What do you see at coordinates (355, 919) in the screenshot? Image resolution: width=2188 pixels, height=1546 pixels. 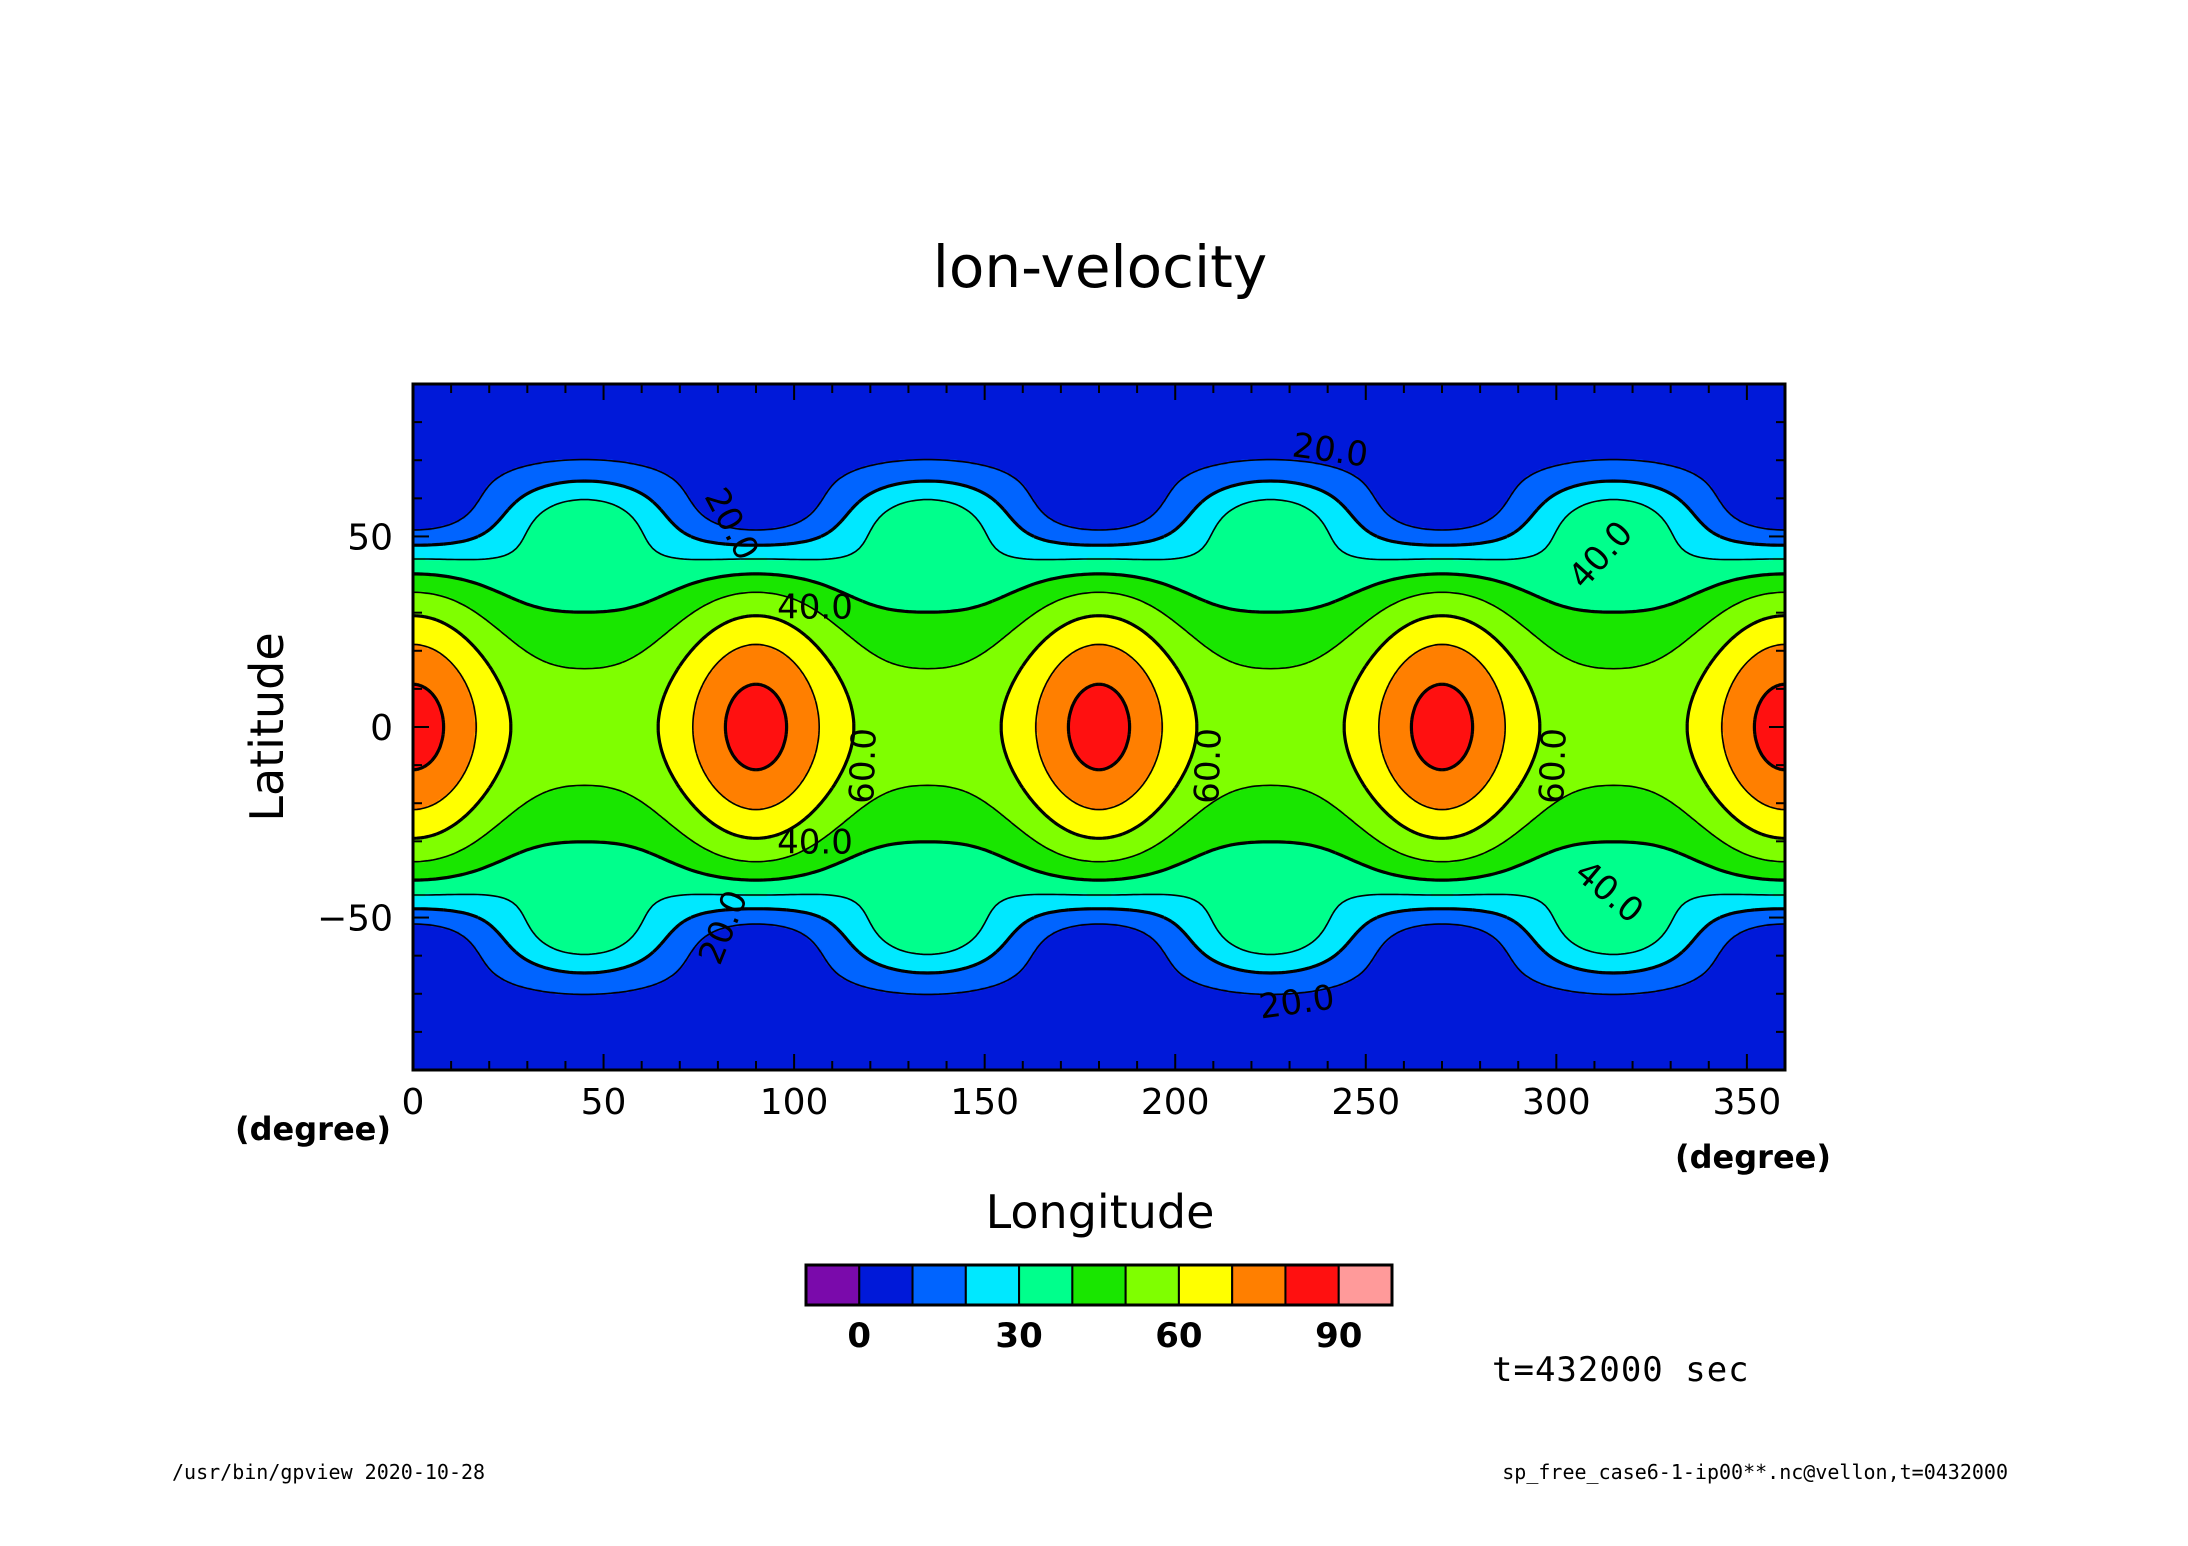 I see `y-tick-label: −50` at bounding box center [355, 919].